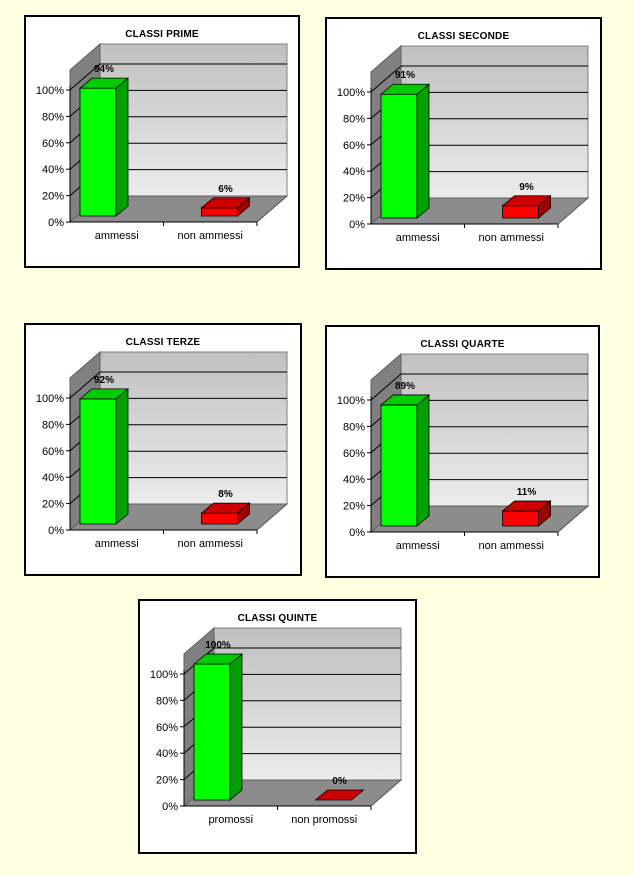 Image resolution: width=634 pixels, height=876 pixels. What do you see at coordinates (277, 618) in the screenshot?
I see `chart-title: CLASSI QUINTE` at bounding box center [277, 618].